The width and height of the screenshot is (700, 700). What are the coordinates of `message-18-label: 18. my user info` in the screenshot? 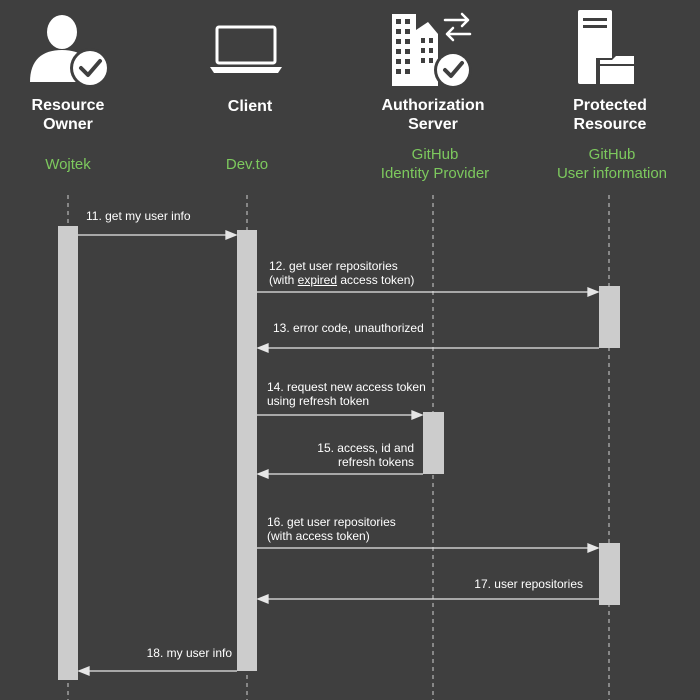 It's located at (189, 653).